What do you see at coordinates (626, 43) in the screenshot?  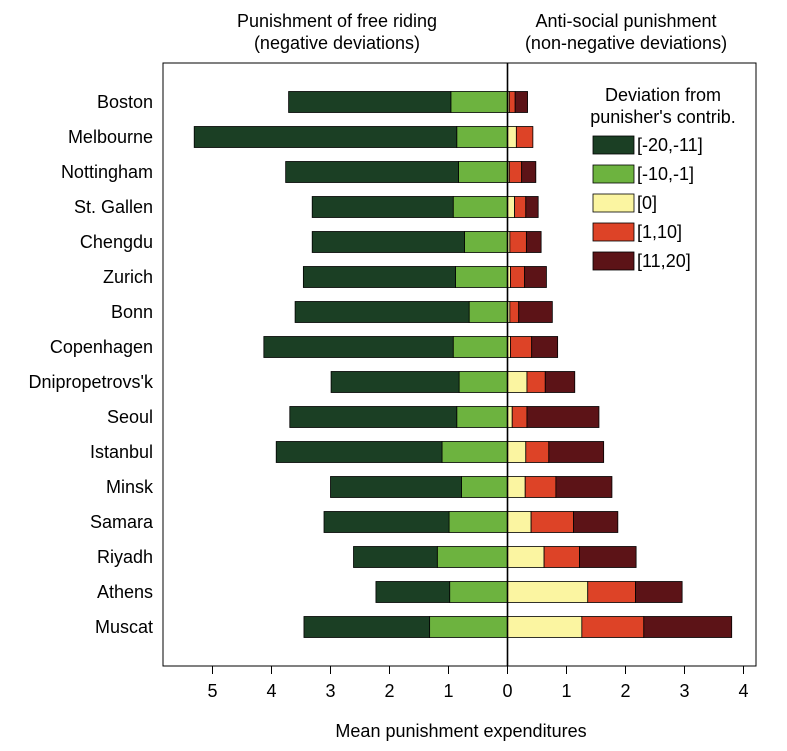 I see `right-title-line: (non-negative deviations)` at bounding box center [626, 43].